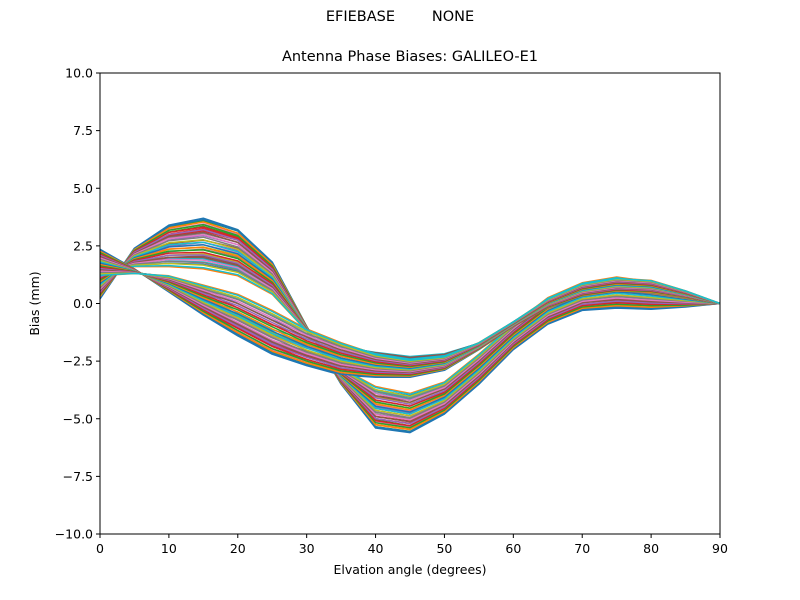 This screenshot has width=800, height=600. Describe the element at coordinates (410, 57) in the screenshot. I see `chart-title: Antenna Phase Biases: GALILEO-E1` at that location.